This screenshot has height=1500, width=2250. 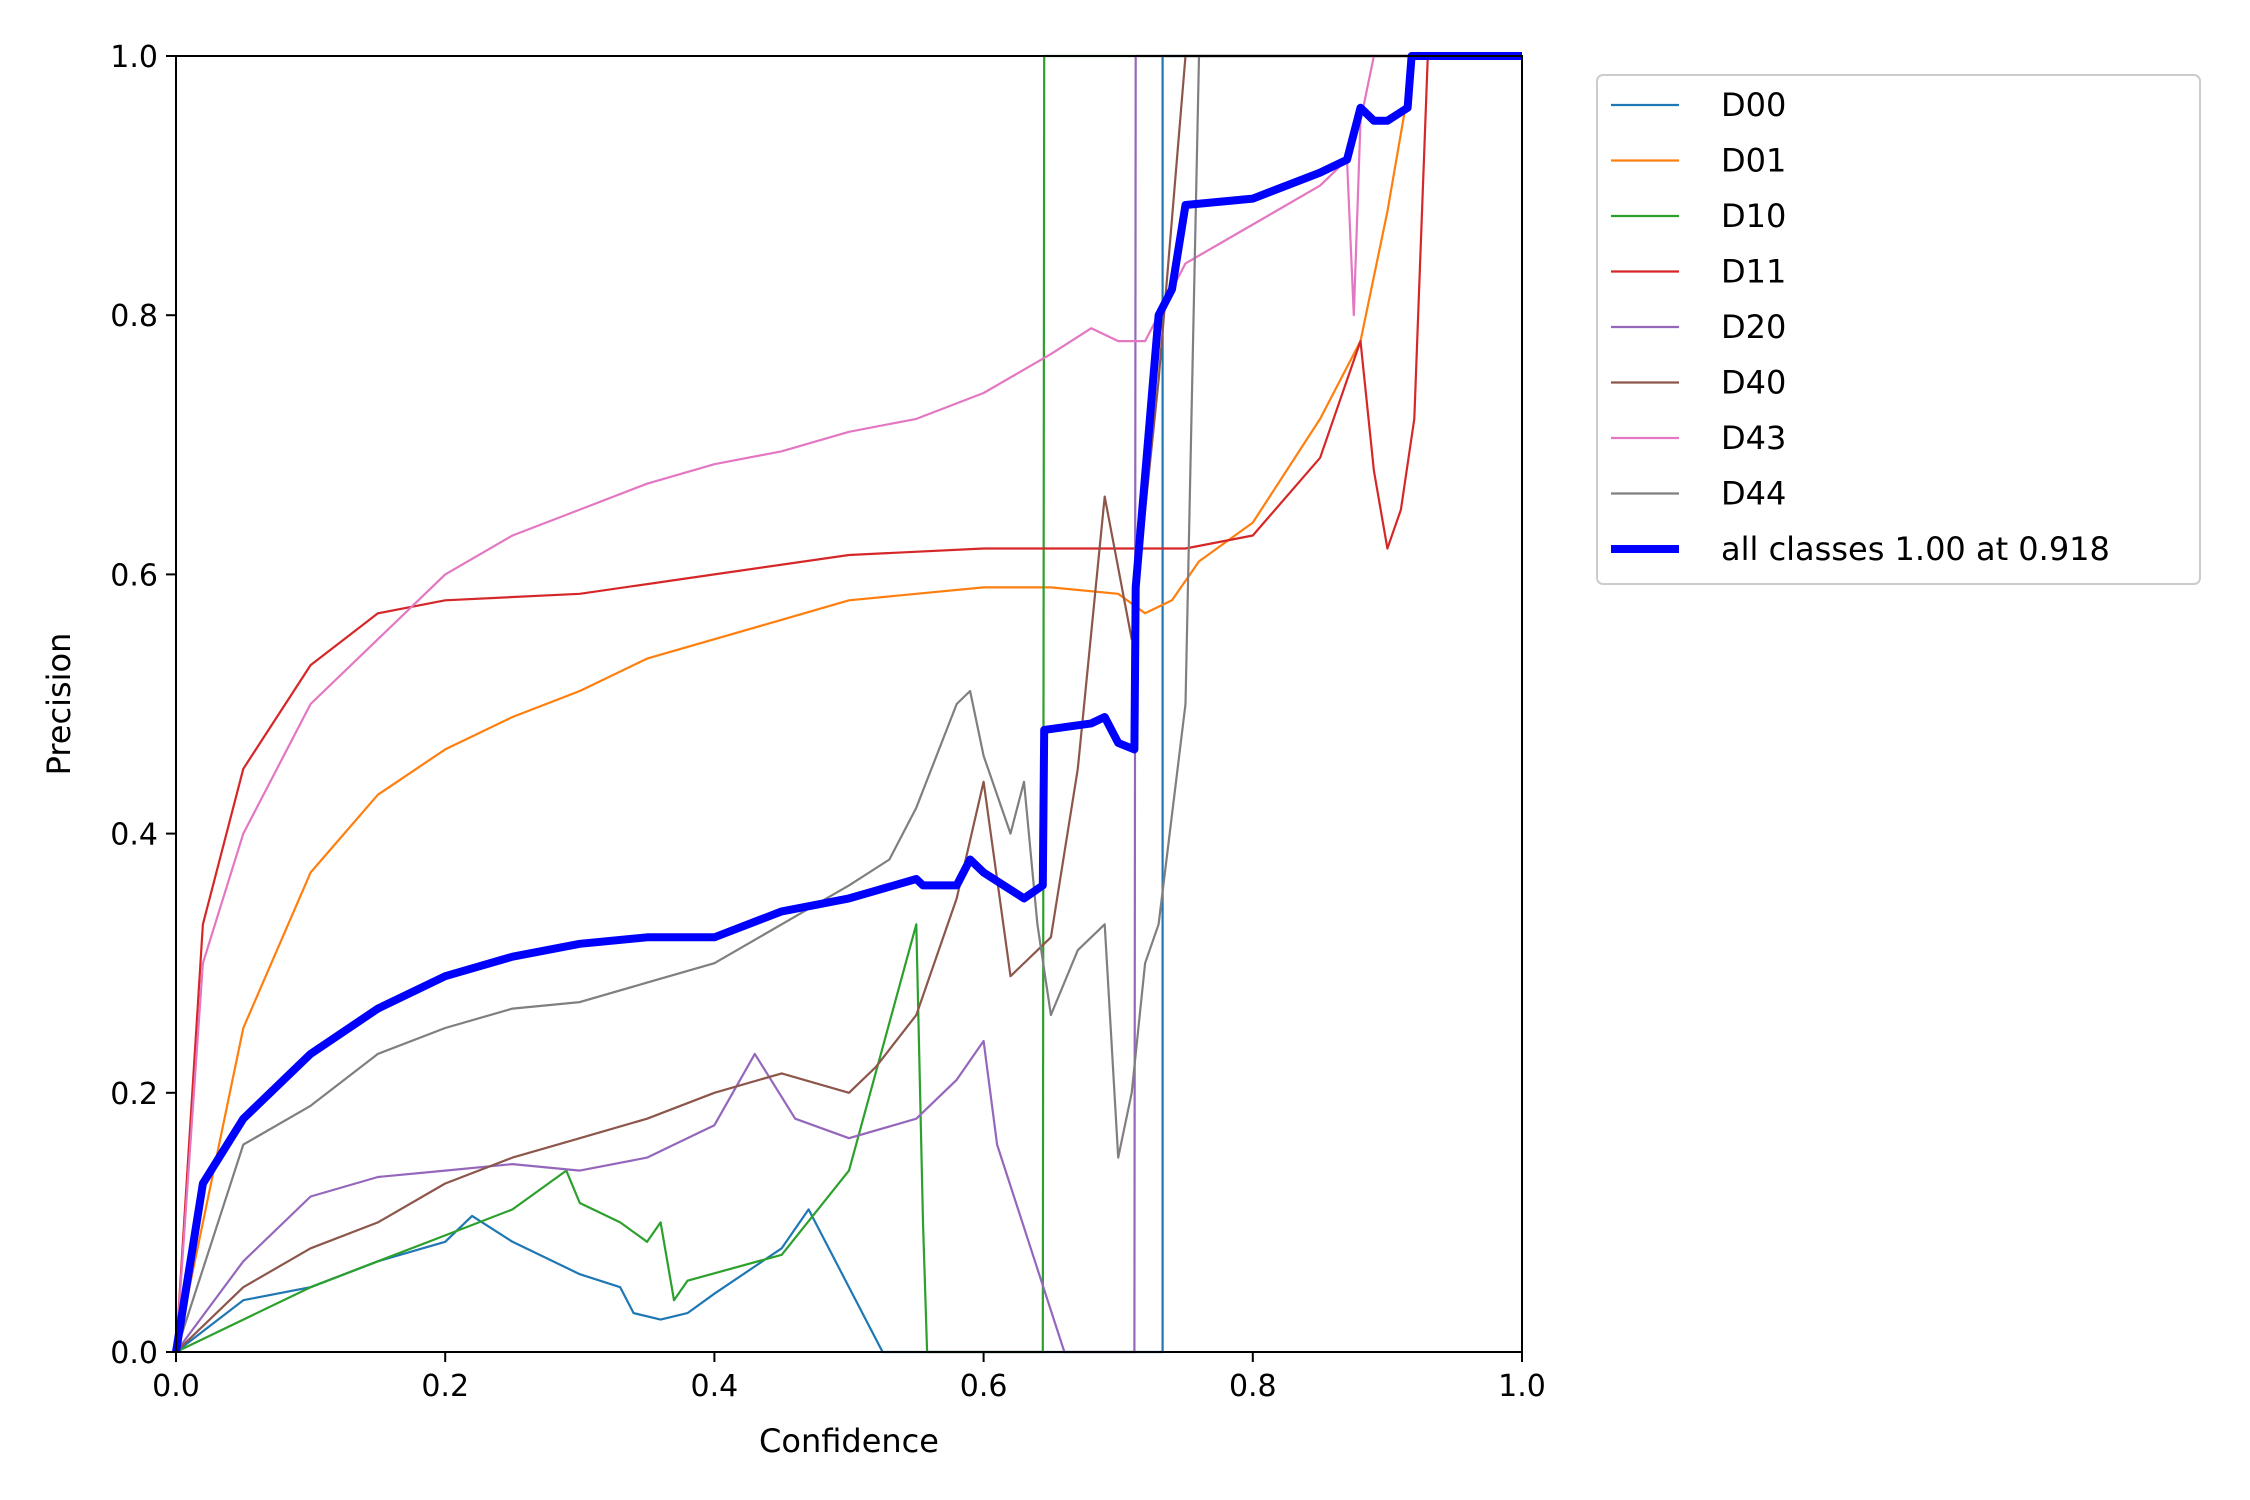 What do you see at coordinates (134, 316) in the screenshot?
I see `y-tick-label: 0.8` at bounding box center [134, 316].